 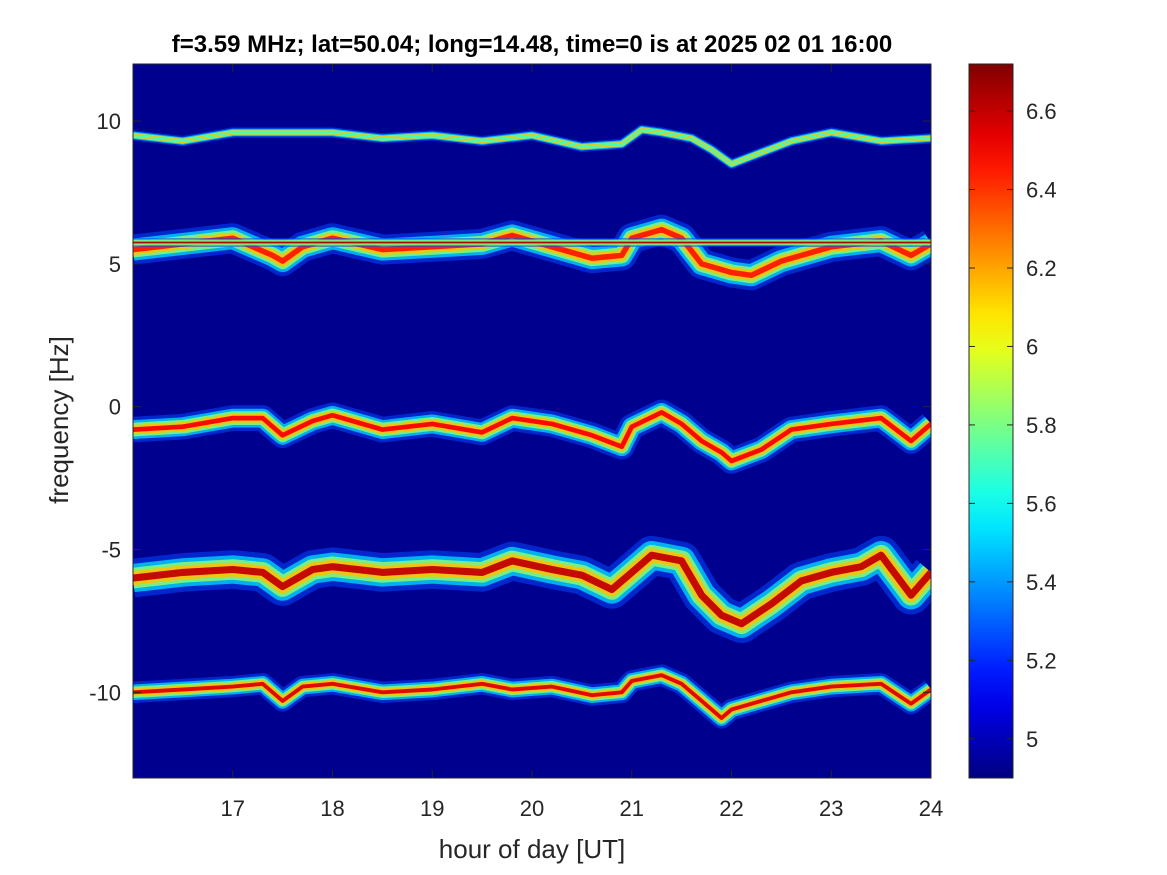 I want to click on x-tick-label: 19, so click(x=432, y=808).